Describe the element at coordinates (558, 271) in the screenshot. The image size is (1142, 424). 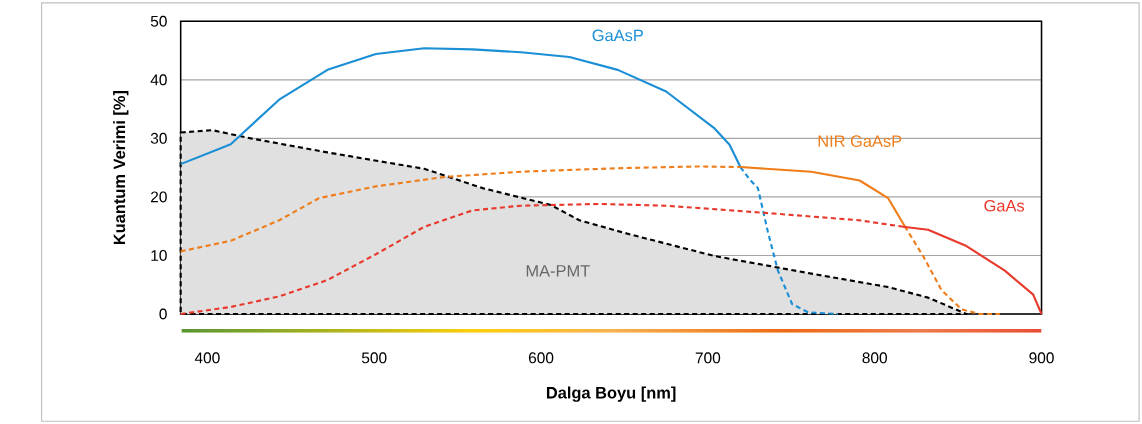
I see `series-label: MA-PMT` at that location.